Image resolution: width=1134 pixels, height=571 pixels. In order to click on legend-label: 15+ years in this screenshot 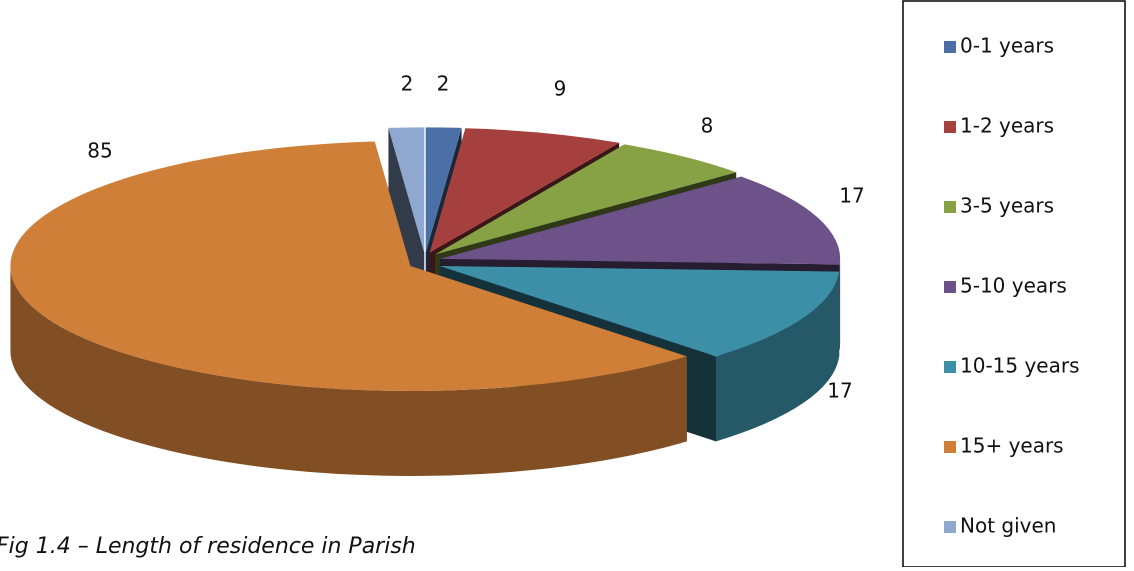, I will do `click(1012, 446)`.